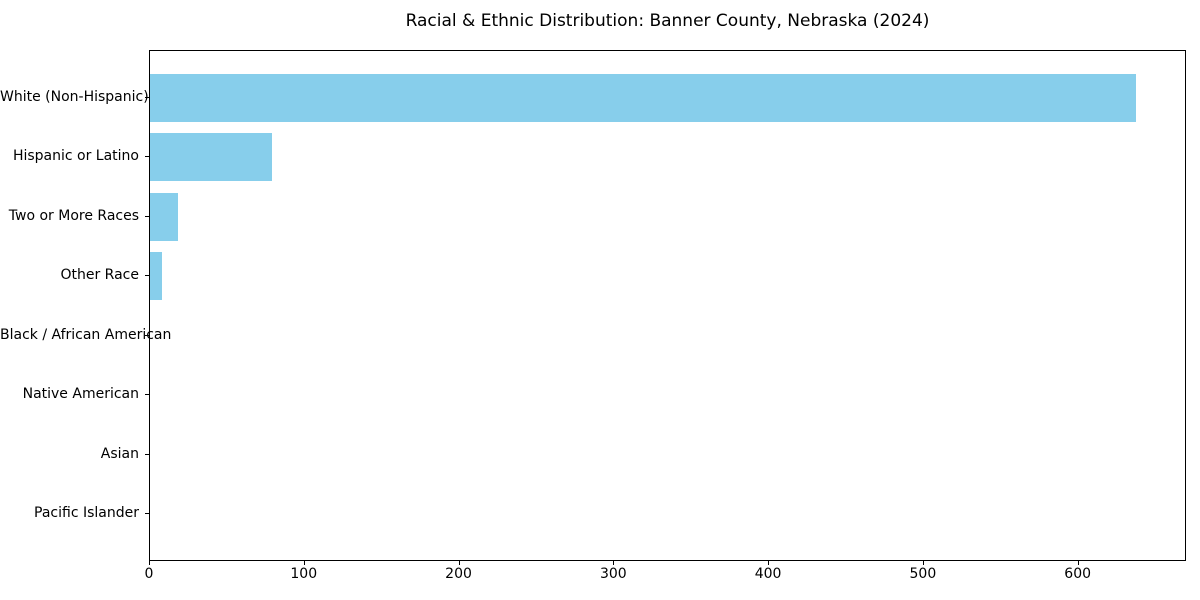  What do you see at coordinates (74, 97) in the screenshot?
I see `y-tick-label: White (Non-Hispanic)` at bounding box center [74, 97].